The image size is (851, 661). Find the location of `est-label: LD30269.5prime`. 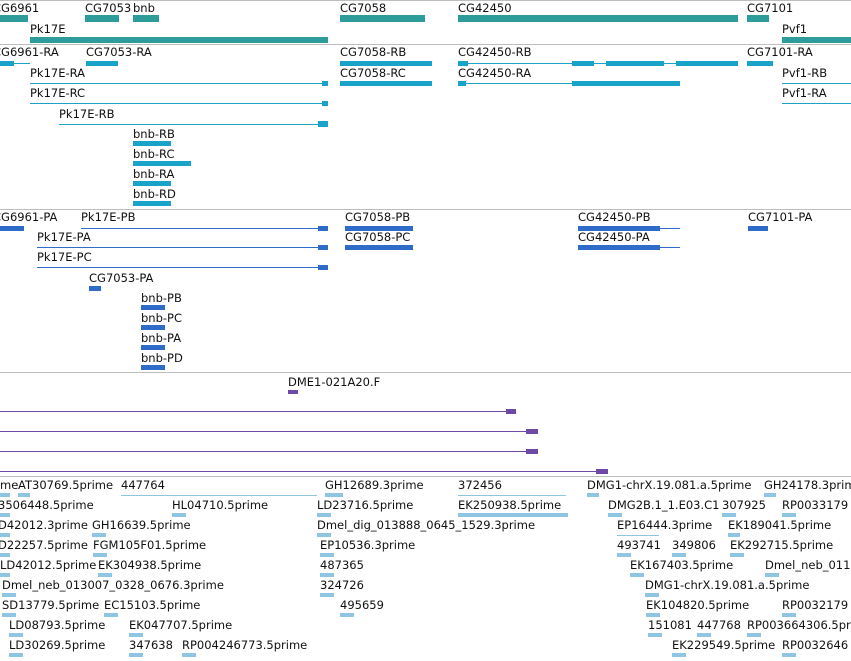

est-label: LD30269.5prime is located at coordinates (57, 645).